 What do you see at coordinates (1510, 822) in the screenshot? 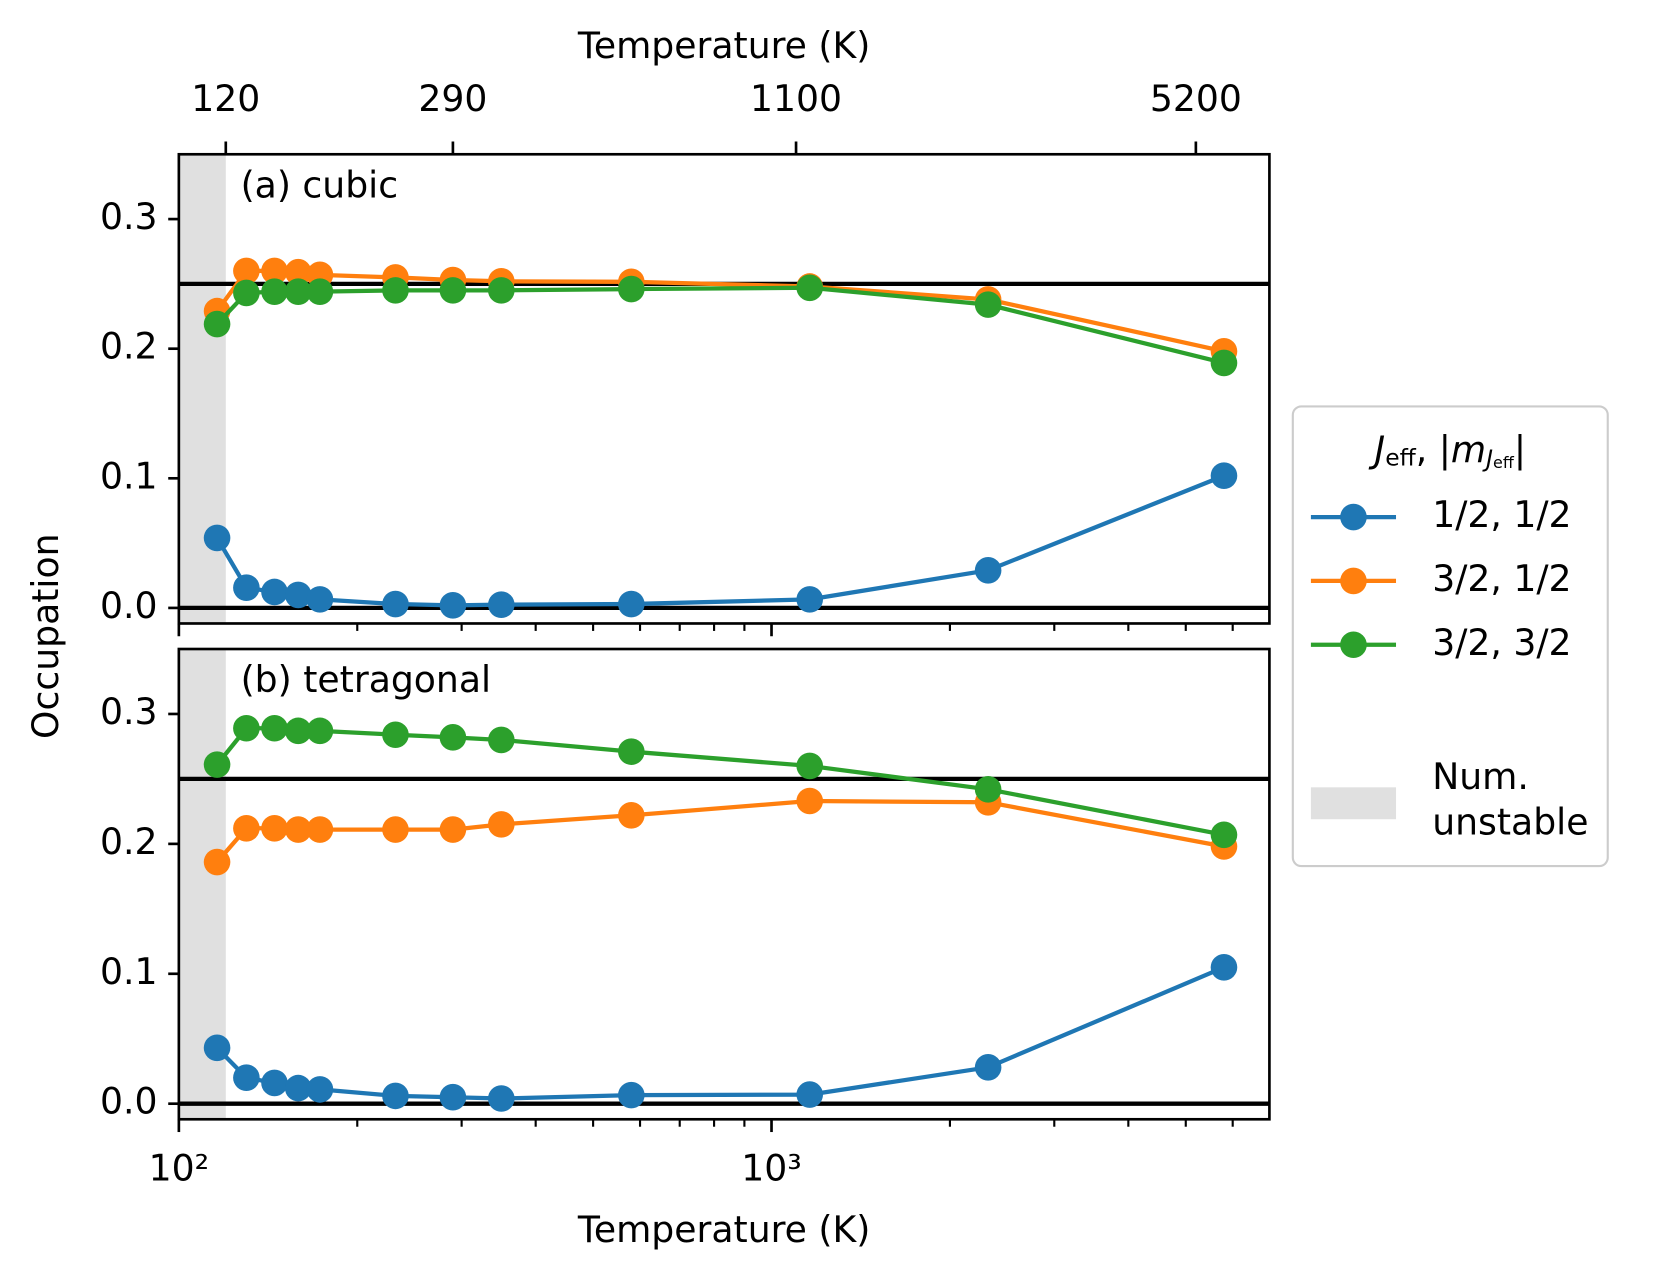
I see `legend-label: unstable` at bounding box center [1510, 822].